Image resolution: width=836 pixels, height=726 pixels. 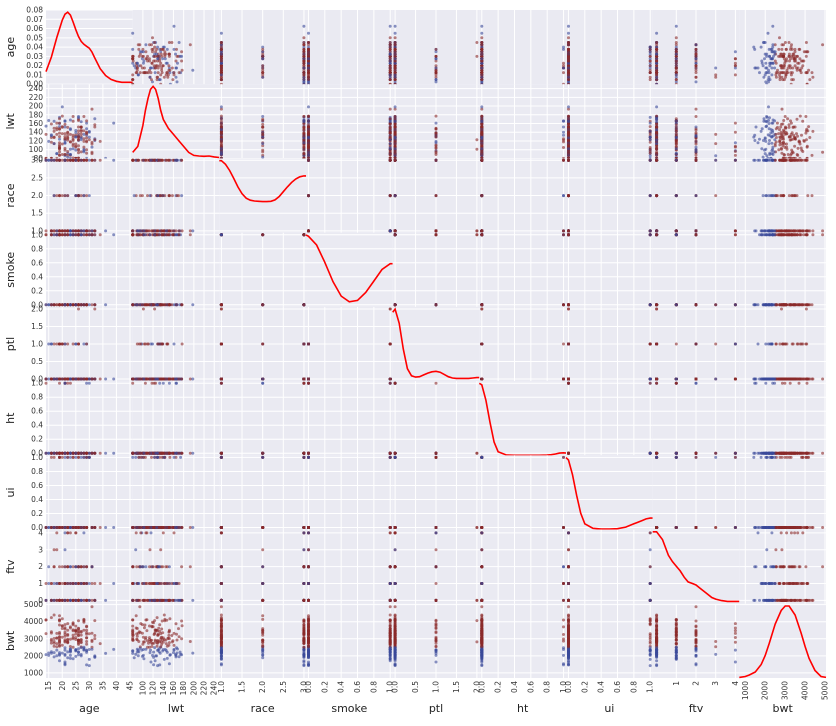 I want to click on panel-age-age, so click(x=89, y=47).